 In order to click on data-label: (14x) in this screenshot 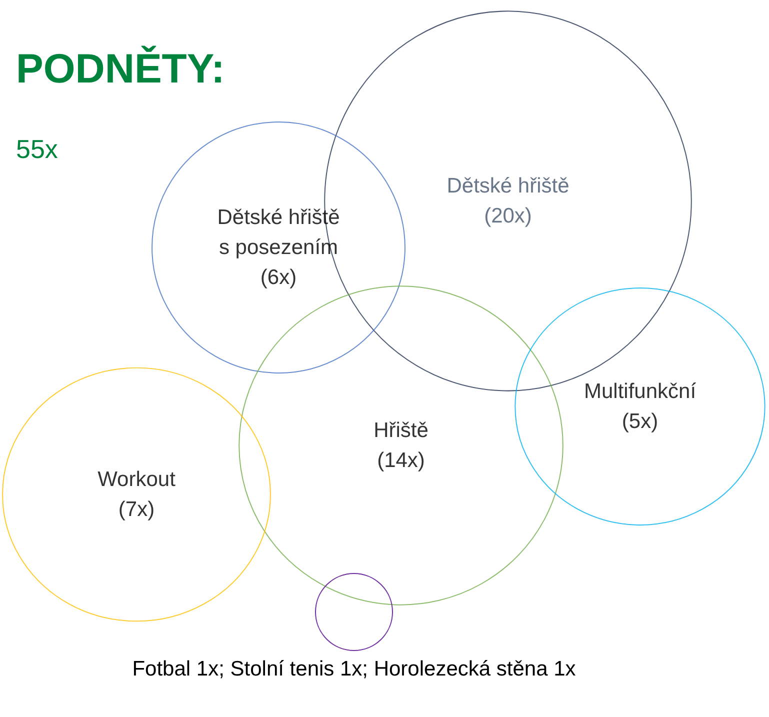, I will do `click(401, 460)`.